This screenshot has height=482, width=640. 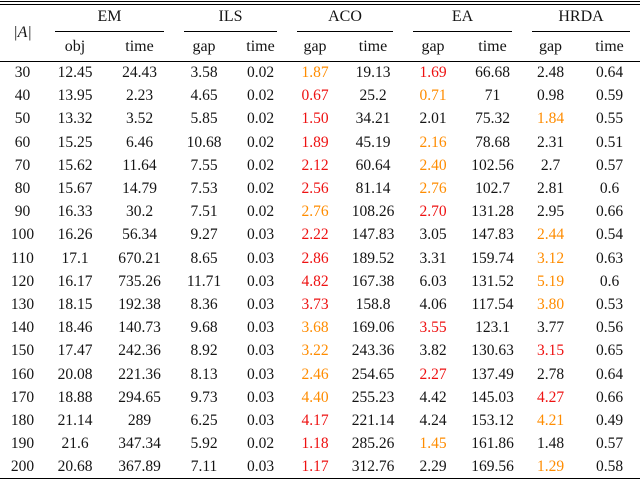 What do you see at coordinates (75, 212) in the screenshot?
I see `cell-em-obj: 16.33` at bounding box center [75, 212].